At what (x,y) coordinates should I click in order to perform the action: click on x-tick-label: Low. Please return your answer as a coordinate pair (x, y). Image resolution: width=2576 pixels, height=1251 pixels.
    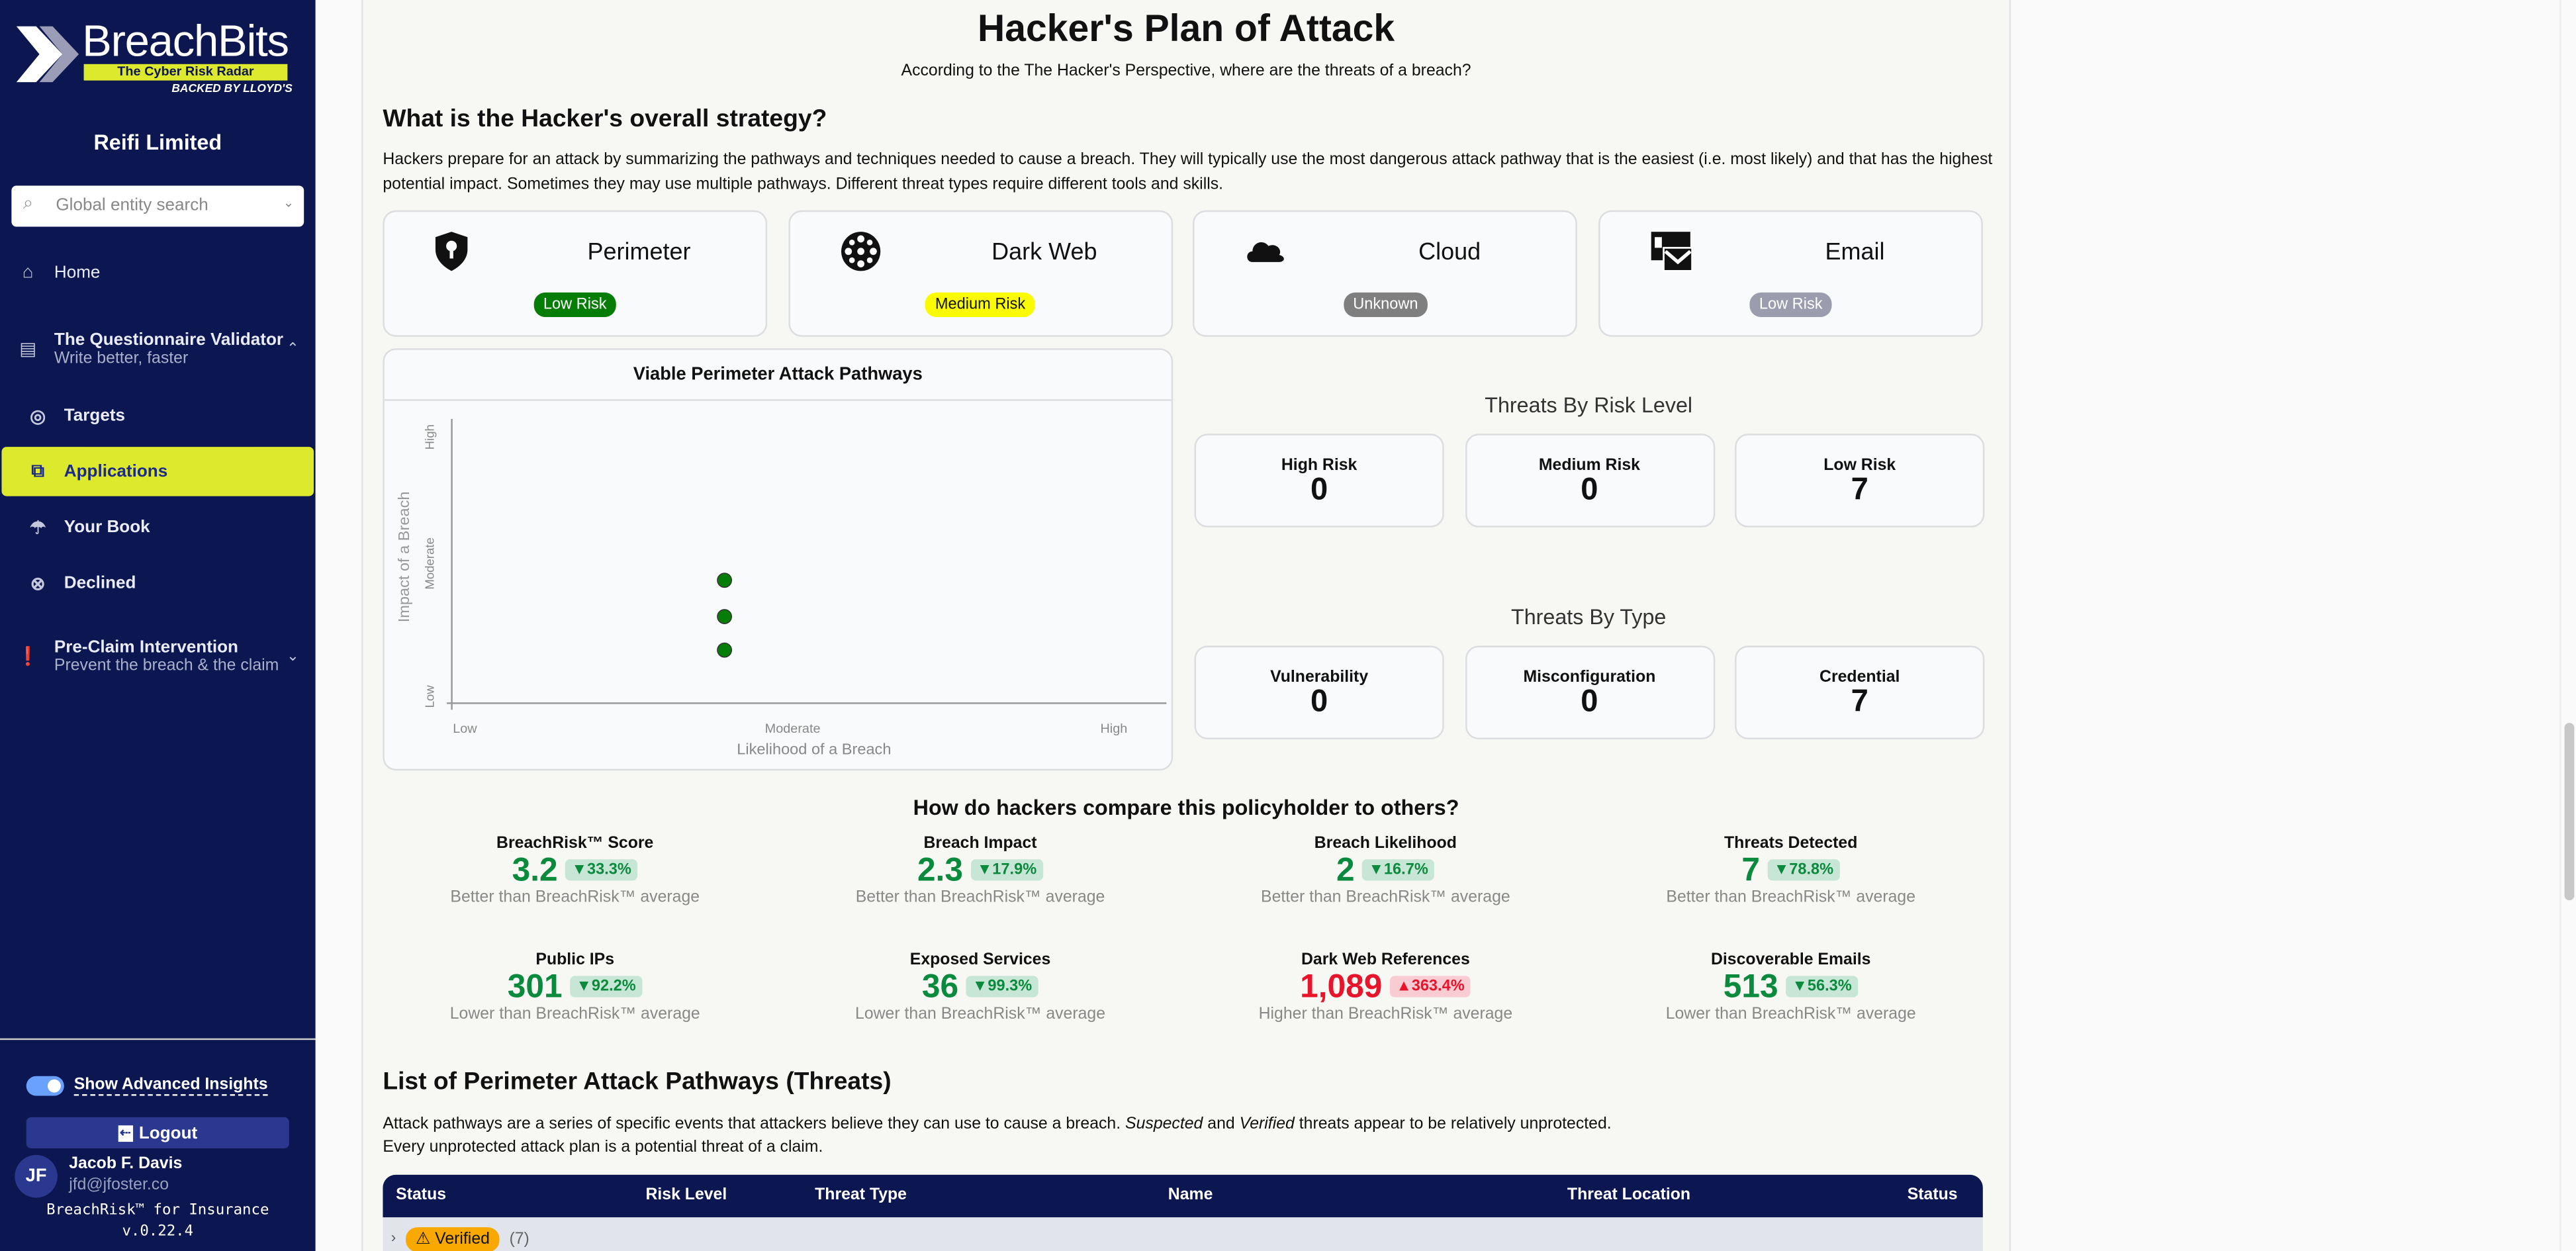
    Looking at the image, I should click on (465, 728).